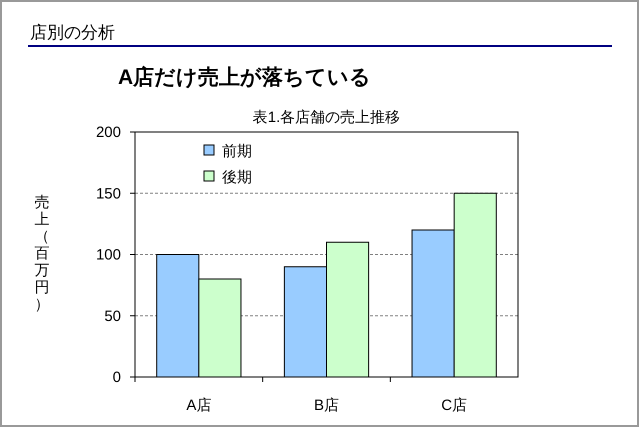 The image size is (639, 427). Describe the element at coordinates (108, 193) in the screenshot. I see `y-tick-label: 150` at that location.